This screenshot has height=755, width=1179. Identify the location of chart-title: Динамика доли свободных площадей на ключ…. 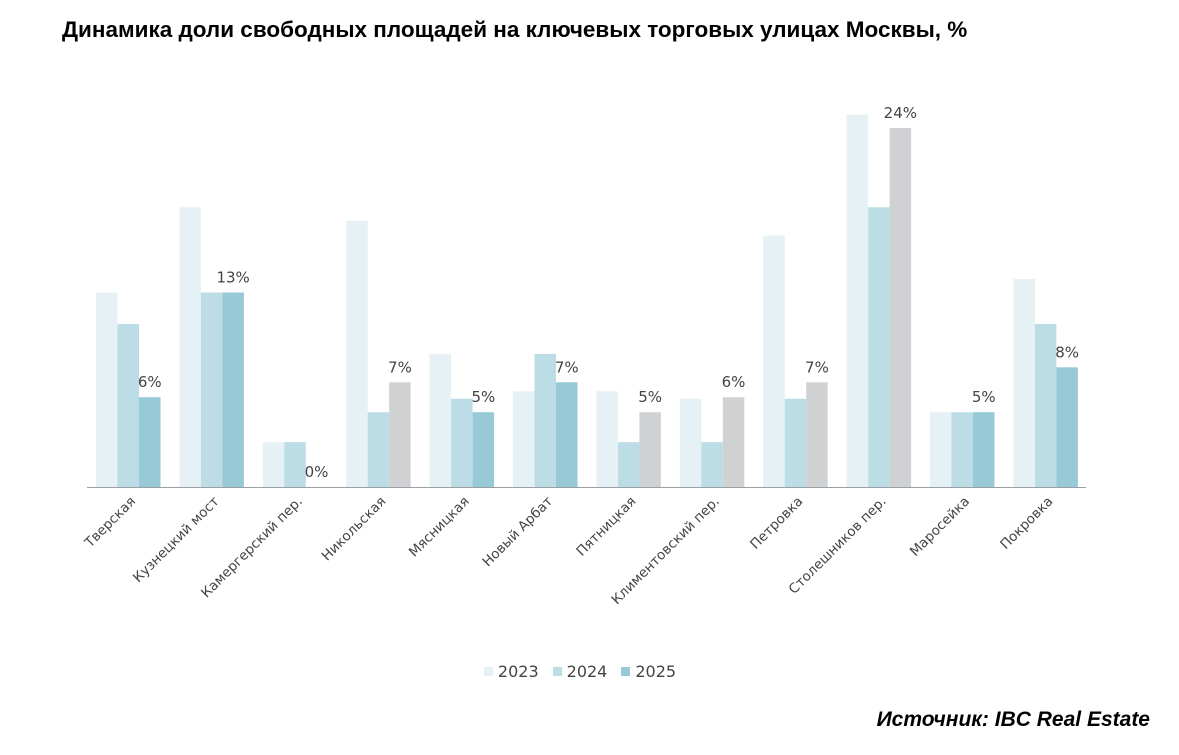
(515, 29).